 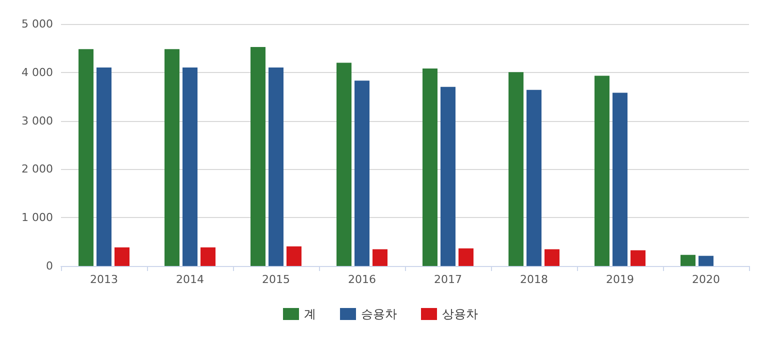 I want to click on y-tick-label: 5 000, so click(x=37, y=24).